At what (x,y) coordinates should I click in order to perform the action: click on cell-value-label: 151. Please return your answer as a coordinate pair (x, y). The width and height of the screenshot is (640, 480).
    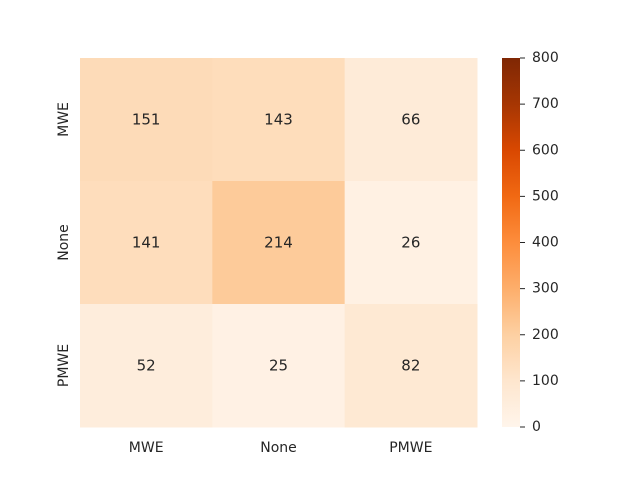
    Looking at the image, I should click on (146, 120).